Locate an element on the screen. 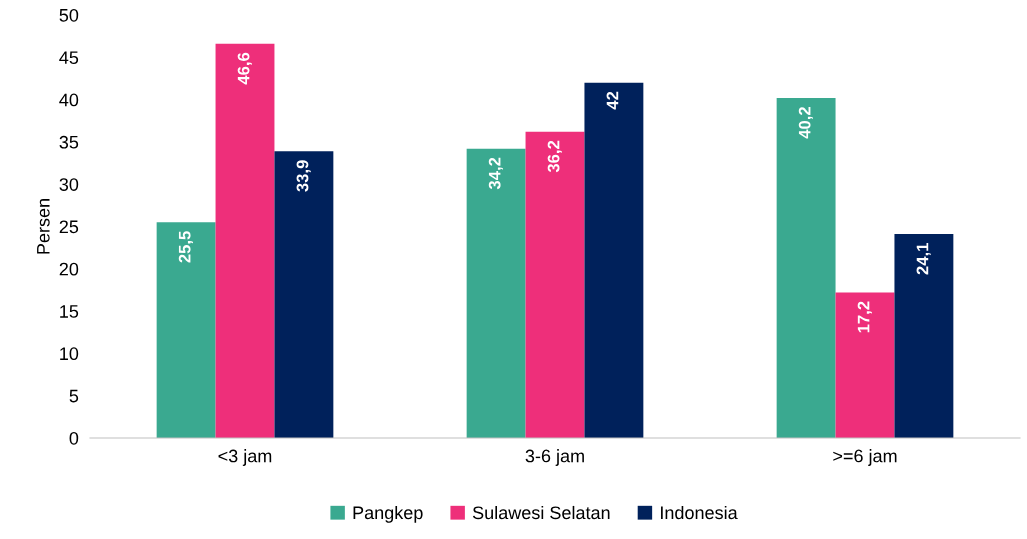 Image resolution: width=1027 pixels, height=539 pixels. legend-label: Indonesia is located at coordinates (699, 512).